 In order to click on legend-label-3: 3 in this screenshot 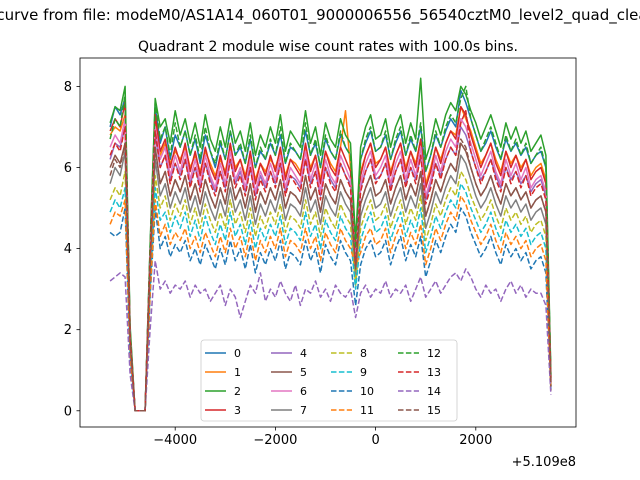, I will do `click(237, 410)`.